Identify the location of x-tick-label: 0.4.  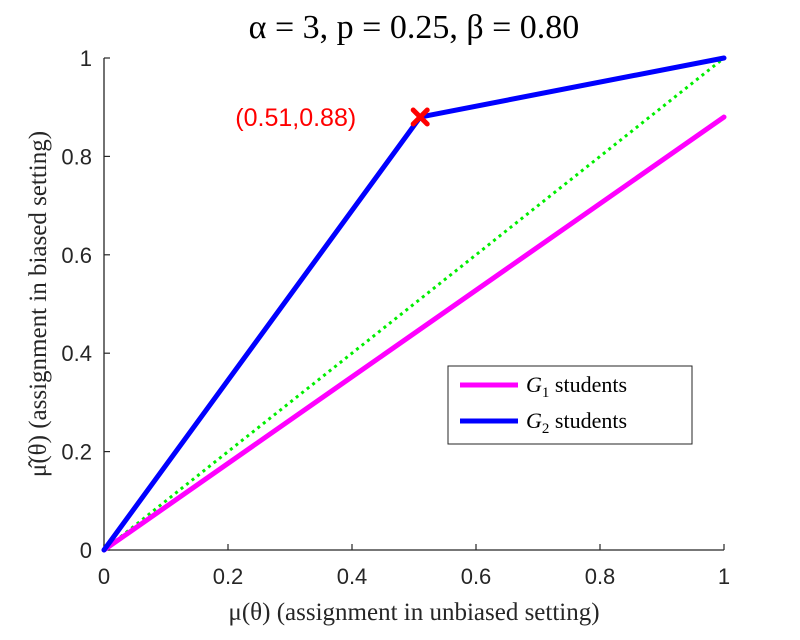
(352, 576).